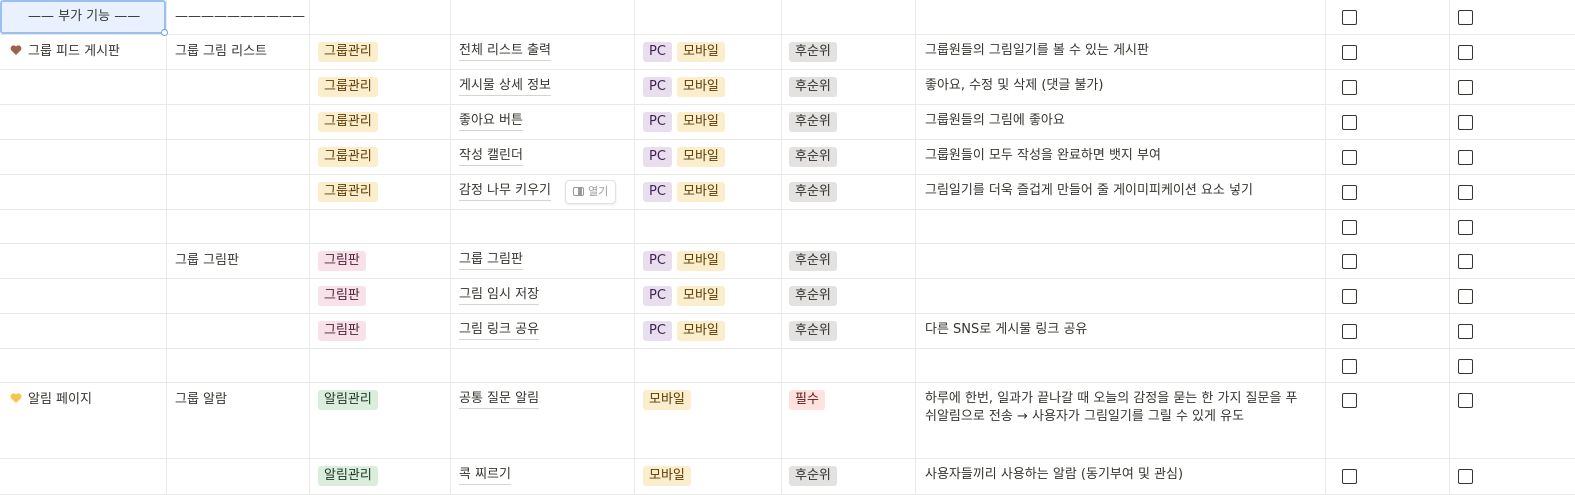 The height and width of the screenshot is (495, 1575). Describe the element at coordinates (543, 157) in the screenshot. I see `cell-feature: 작성 캘린더` at that location.